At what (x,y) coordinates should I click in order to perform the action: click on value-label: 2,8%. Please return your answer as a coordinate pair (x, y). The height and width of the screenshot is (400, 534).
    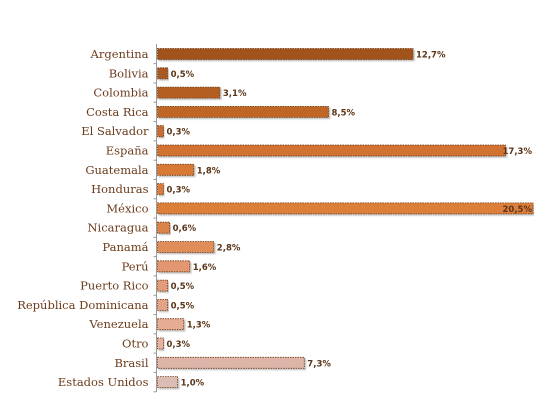
    Looking at the image, I should click on (229, 249).